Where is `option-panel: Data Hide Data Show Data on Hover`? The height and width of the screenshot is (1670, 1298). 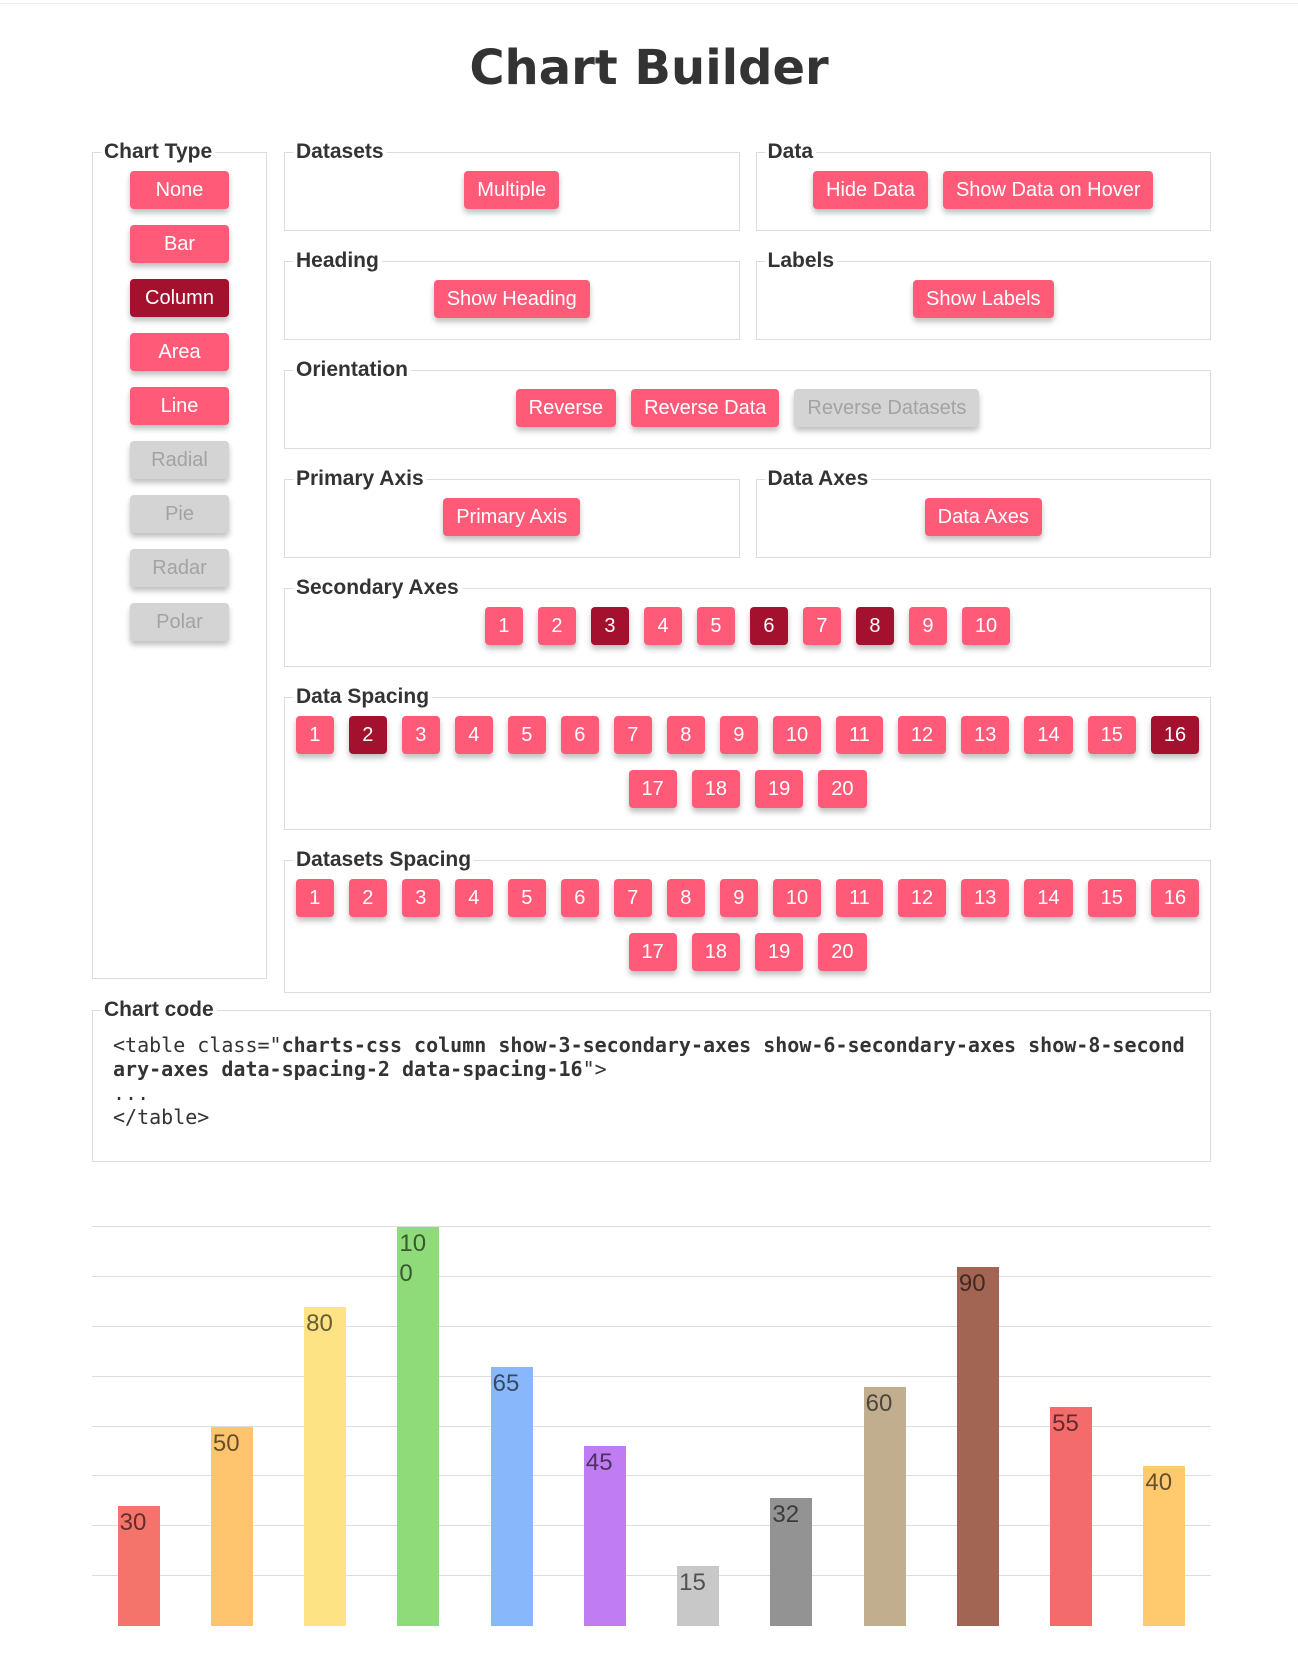 option-panel: Data Hide Data Show Data on Hover is located at coordinates (983, 185).